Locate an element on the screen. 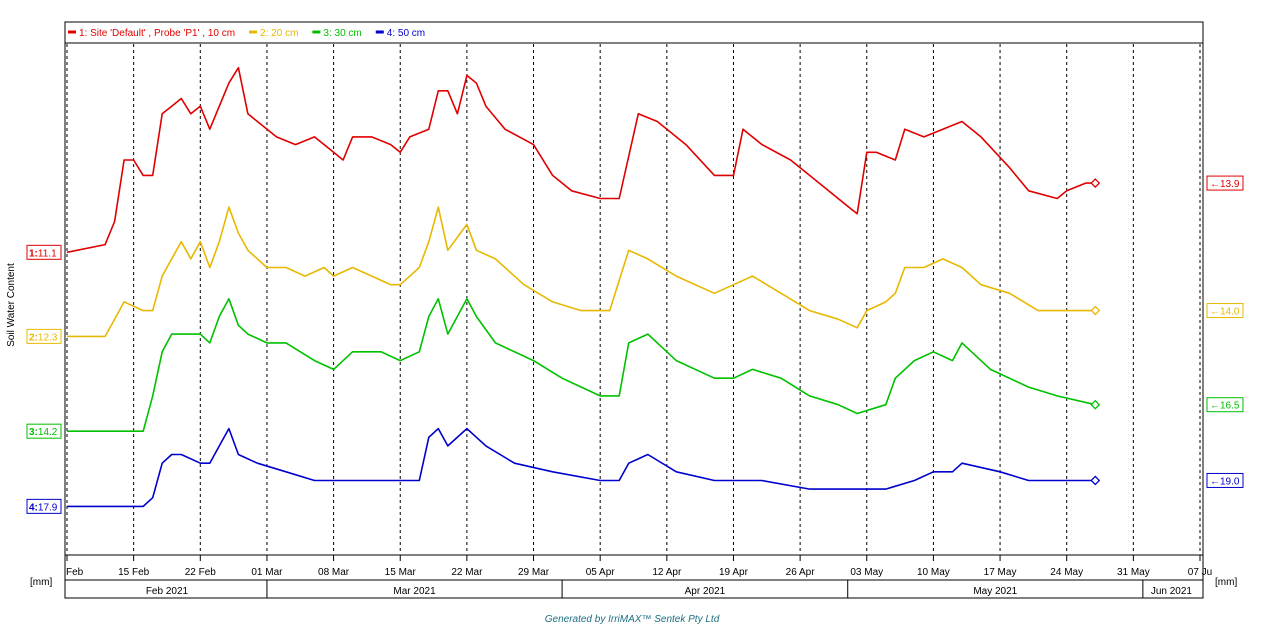 This screenshot has height=625, width=1262. x-tick-label: Feb is located at coordinates (75, 572).